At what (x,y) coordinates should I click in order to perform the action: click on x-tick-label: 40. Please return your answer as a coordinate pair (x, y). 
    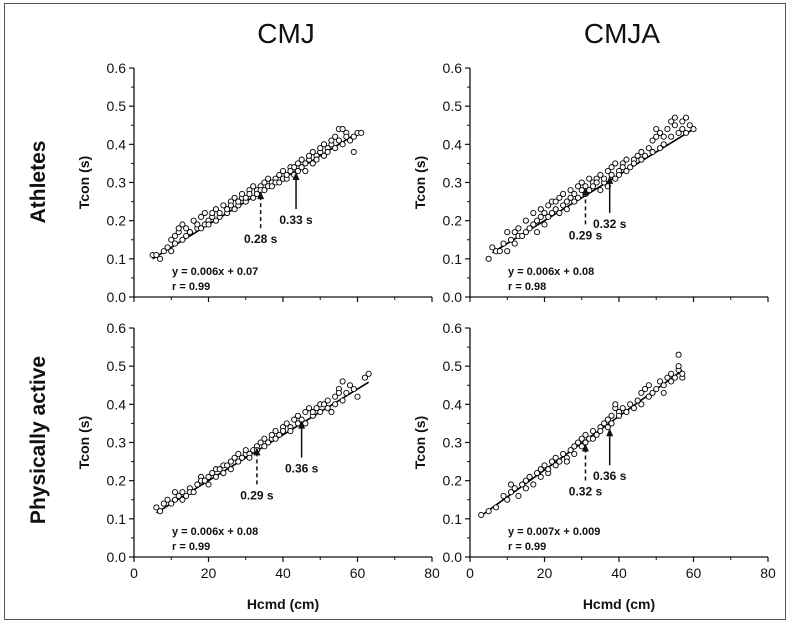
    Looking at the image, I should click on (619, 573).